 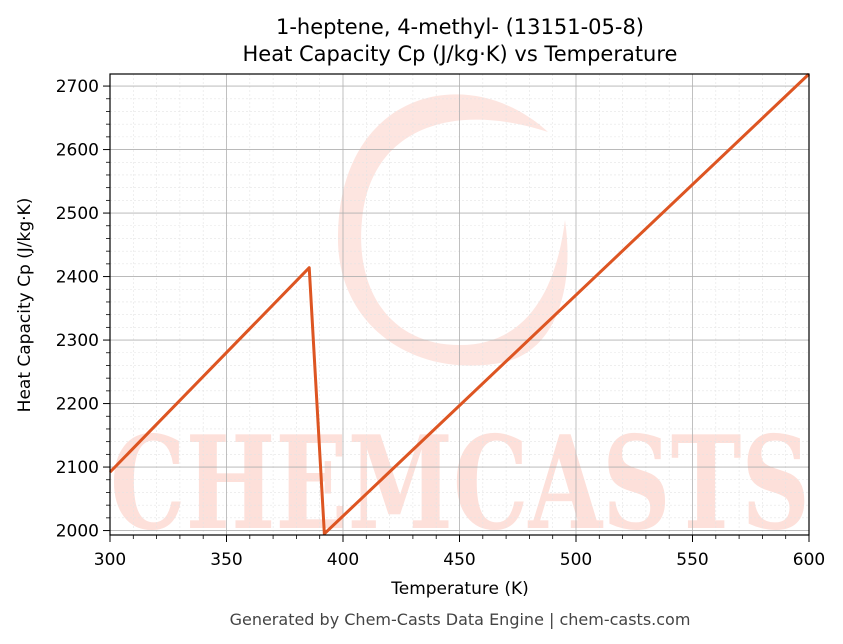 I want to click on x-tick-label: 500, so click(x=576, y=560).